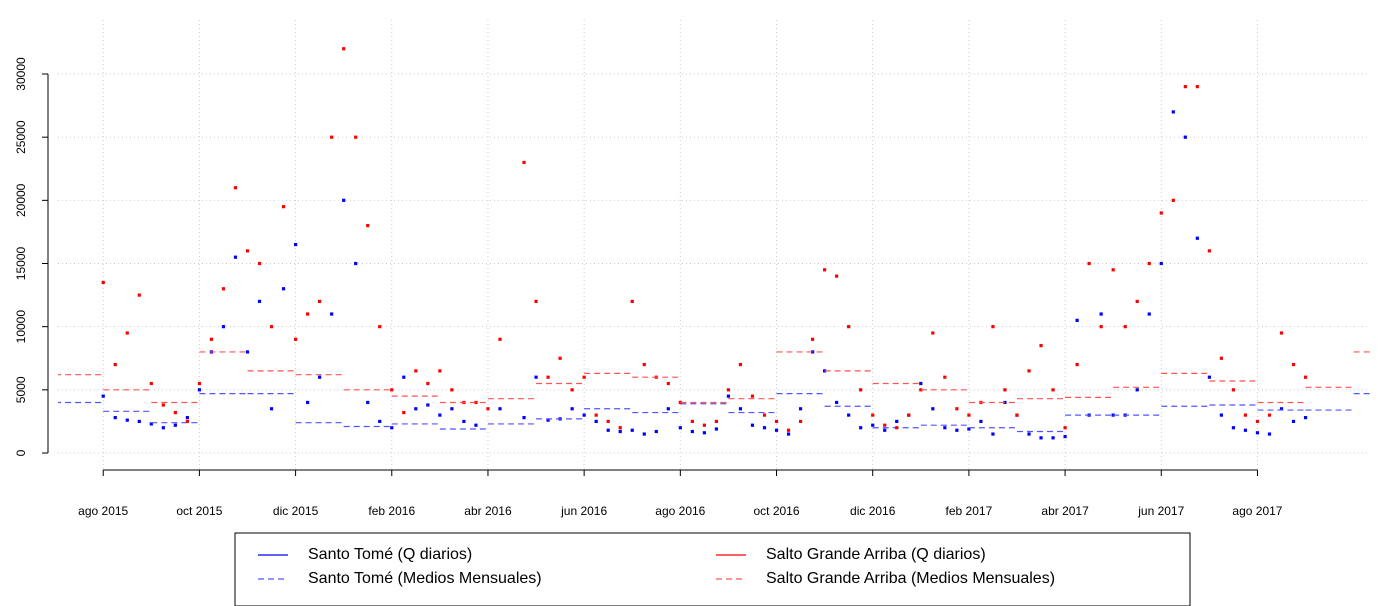 This screenshot has height=606, width=1378. I want to click on legend-label: Salto Grande Arriba (Q diarios), so click(876, 554).